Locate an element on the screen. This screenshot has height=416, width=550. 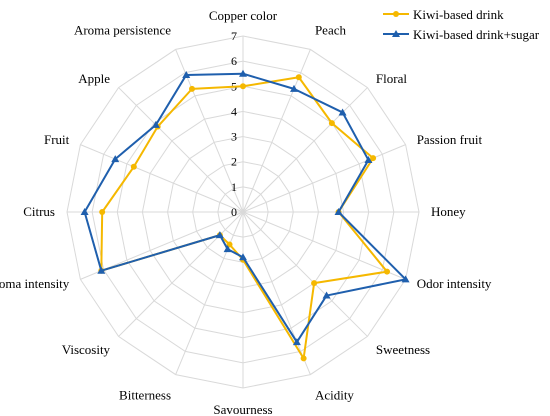
legend-label: Kiwi-based drink is located at coordinates (458, 14).